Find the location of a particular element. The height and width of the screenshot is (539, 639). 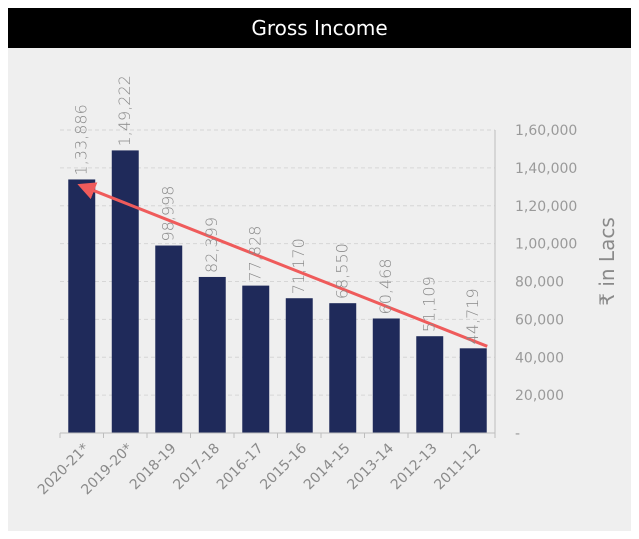

y-tick-label: 1,00,000 is located at coordinates (546, 245).